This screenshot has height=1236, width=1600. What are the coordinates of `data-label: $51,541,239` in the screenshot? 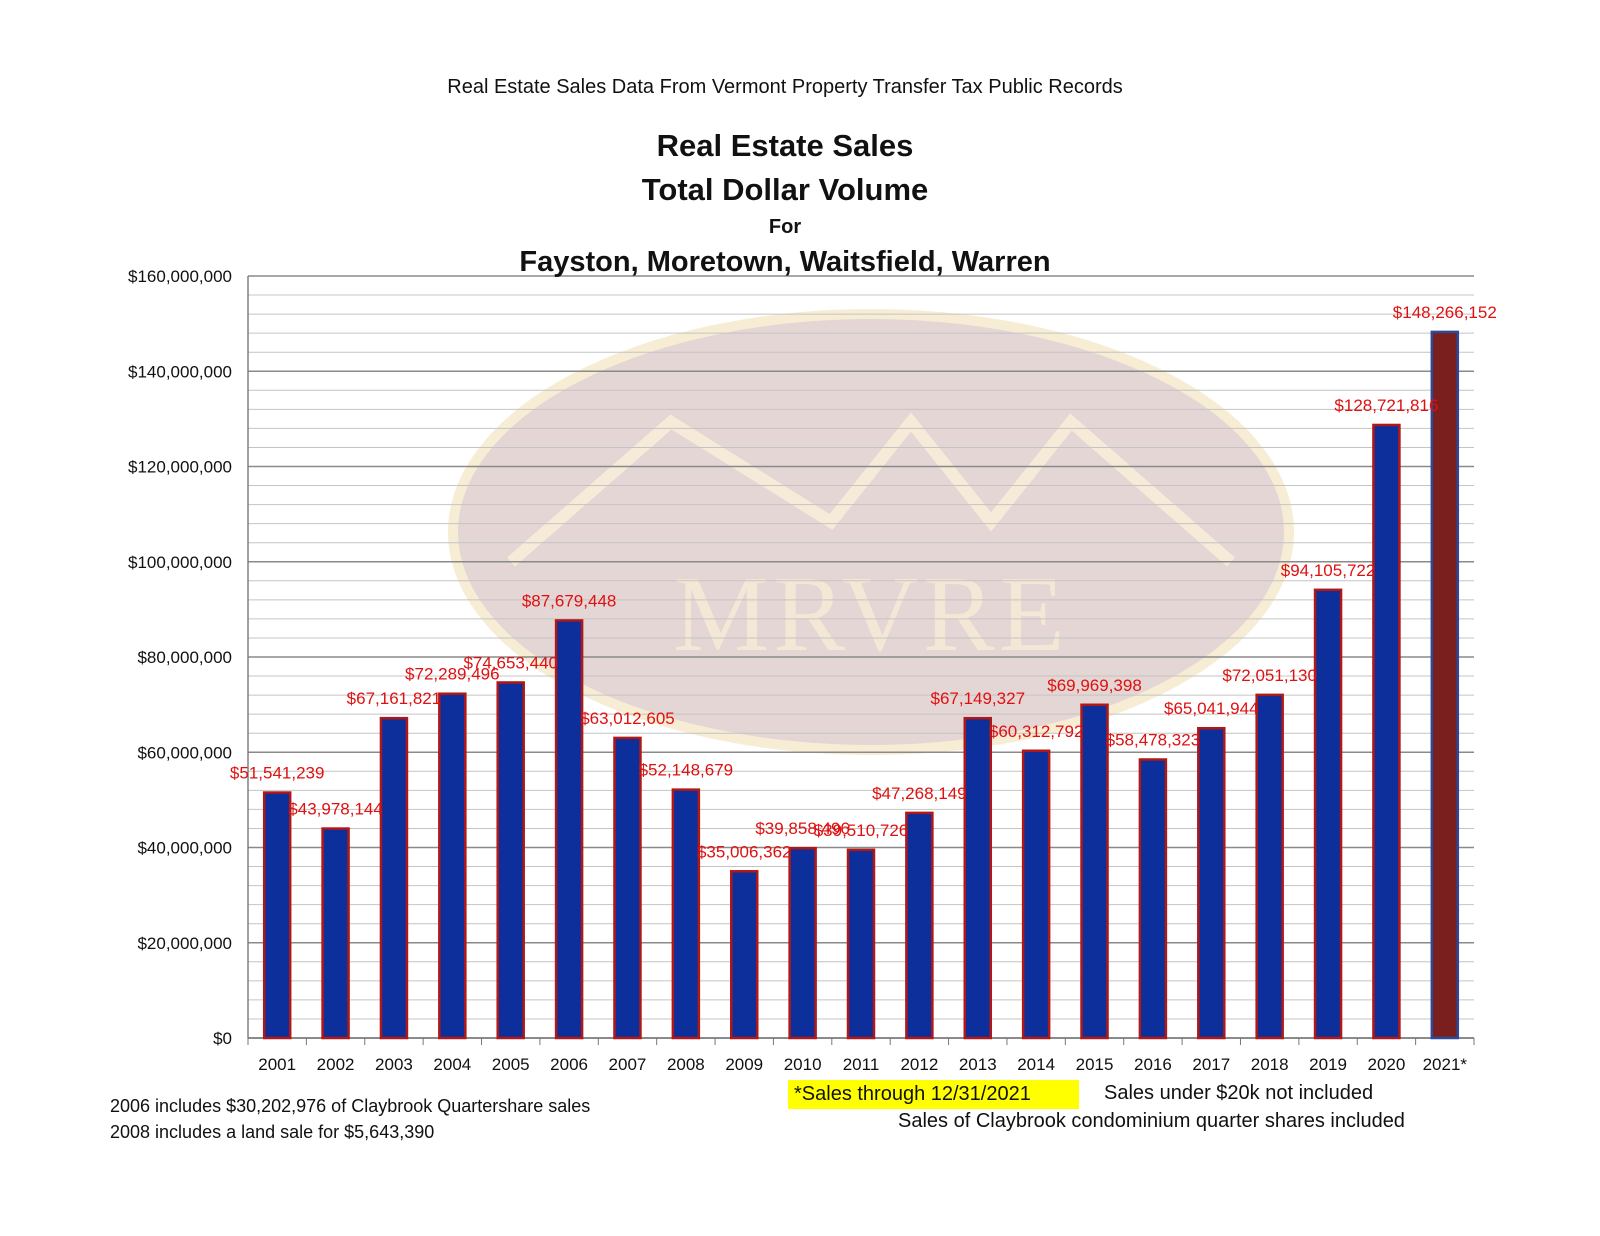 It's located at (277, 773).